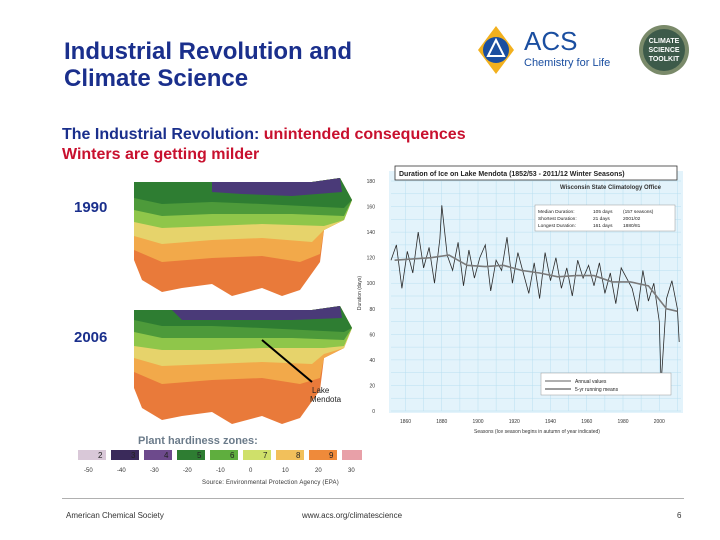 The image size is (720, 540). What do you see at coordinates (321, 390) in the screenshot?
I see `lake-label-line-1: Lake` at bounding box center [321, 390].